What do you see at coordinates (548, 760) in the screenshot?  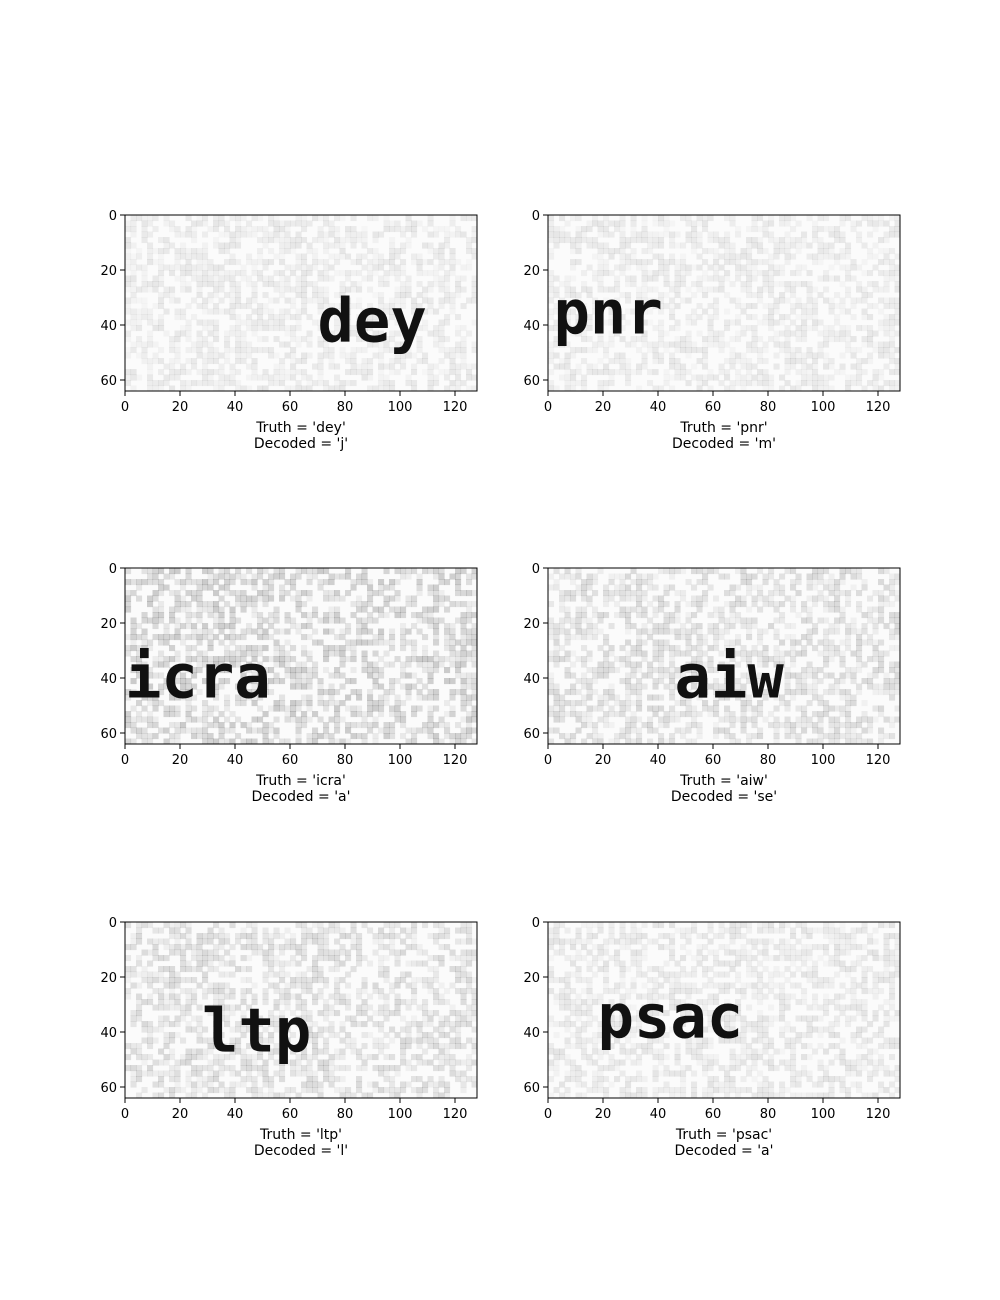 I see `x-tick-label: 0` at bounding box center [548, 760].